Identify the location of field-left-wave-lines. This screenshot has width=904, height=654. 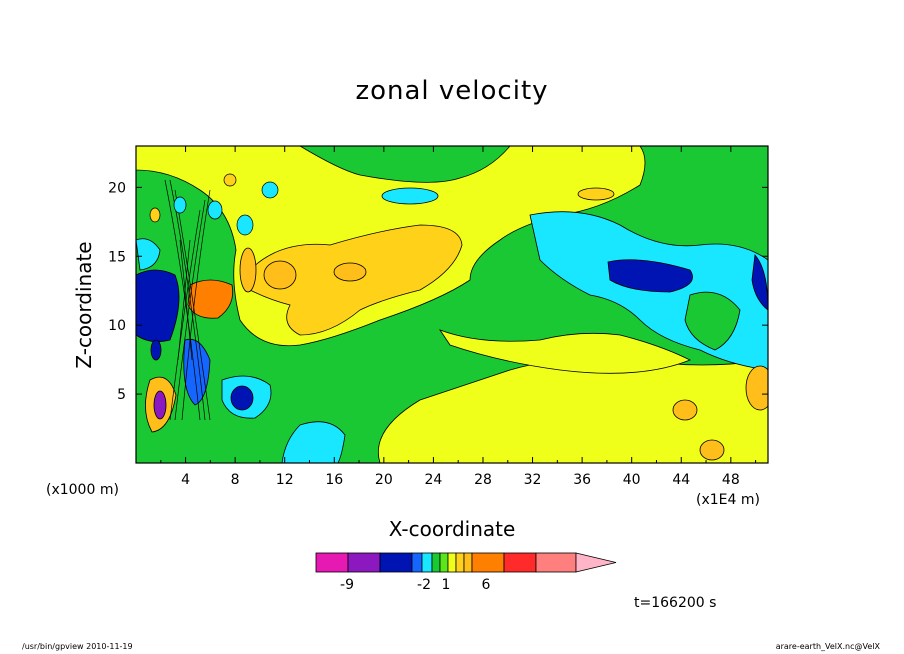
(187, 300).